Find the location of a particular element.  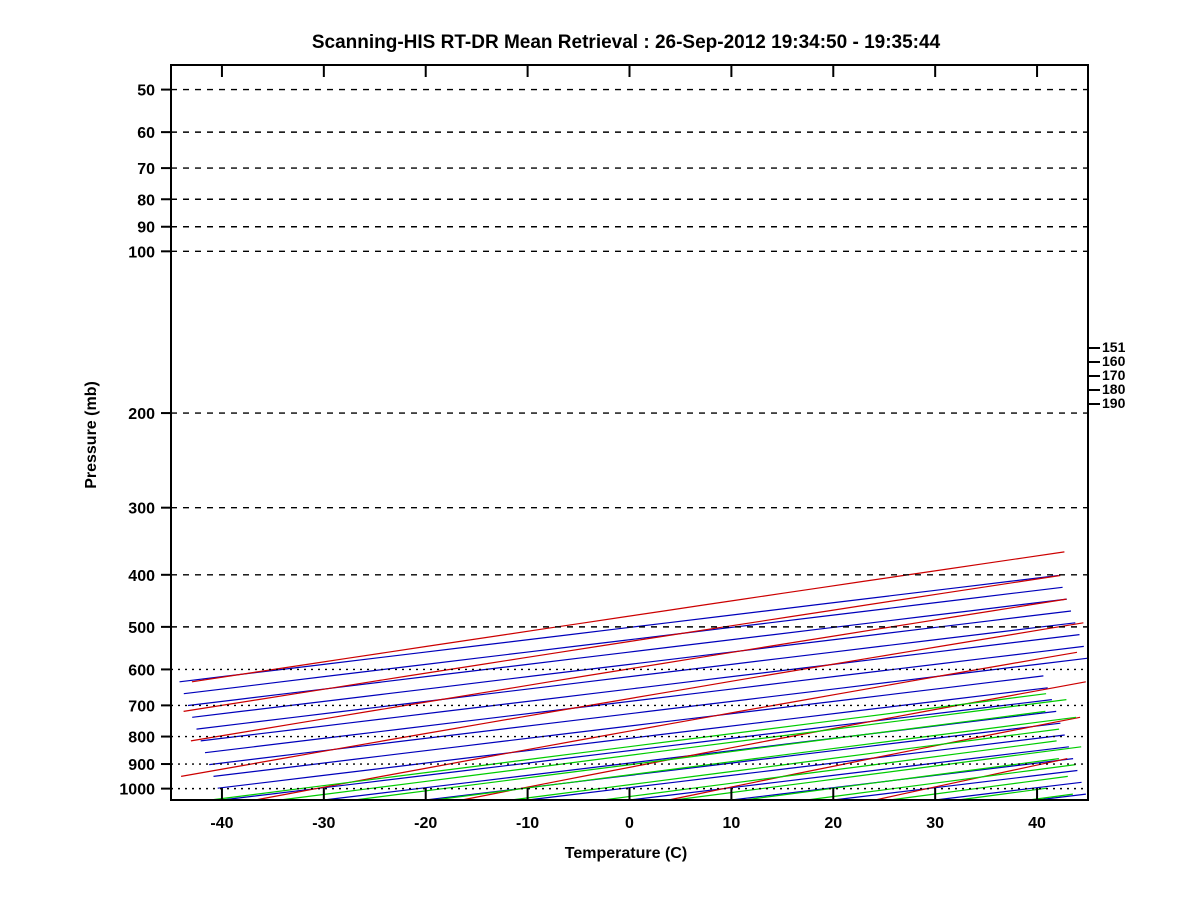

y-tick-label: 70 is located at coordinates (146, 169).